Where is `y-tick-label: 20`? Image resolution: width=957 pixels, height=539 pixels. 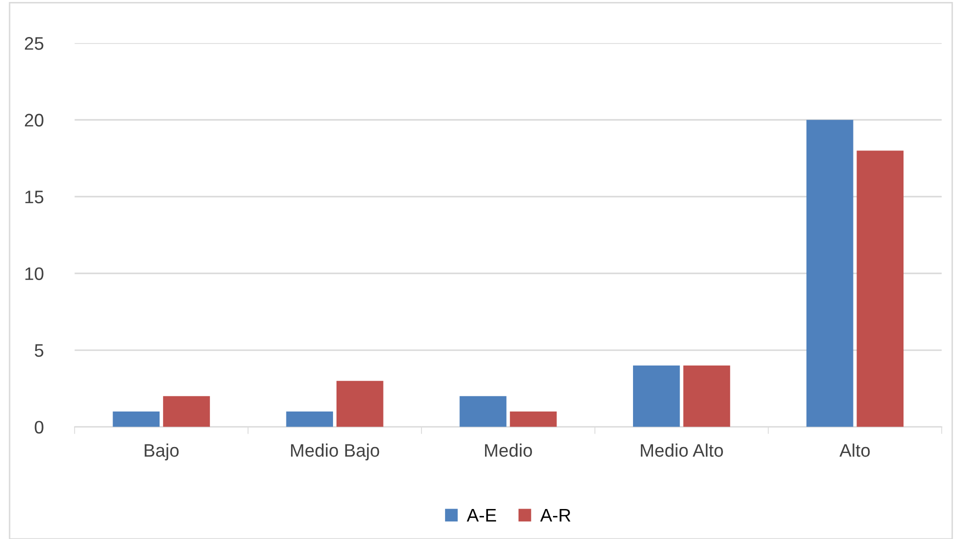
y-tick-label: 20 is located at coordinates (34, 120).